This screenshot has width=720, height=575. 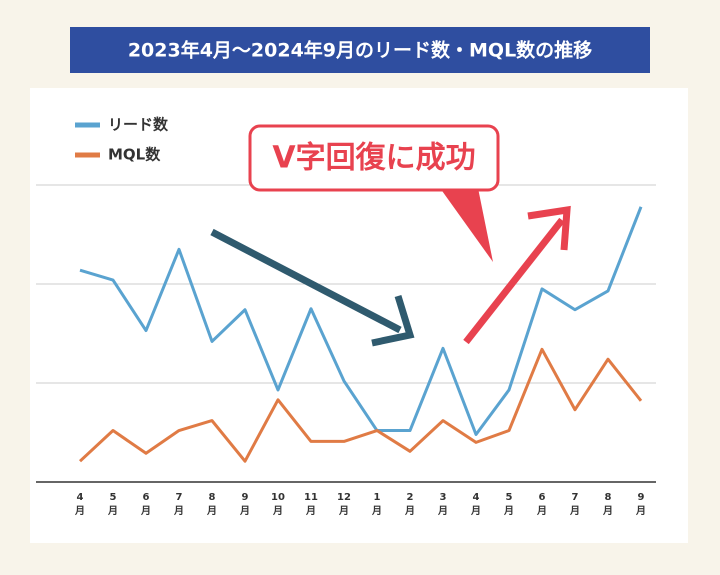 What do you see at coordinates (134, 155) in the screenshot?
I see `legend-label: MQL数` at bounding box center [134, 155].